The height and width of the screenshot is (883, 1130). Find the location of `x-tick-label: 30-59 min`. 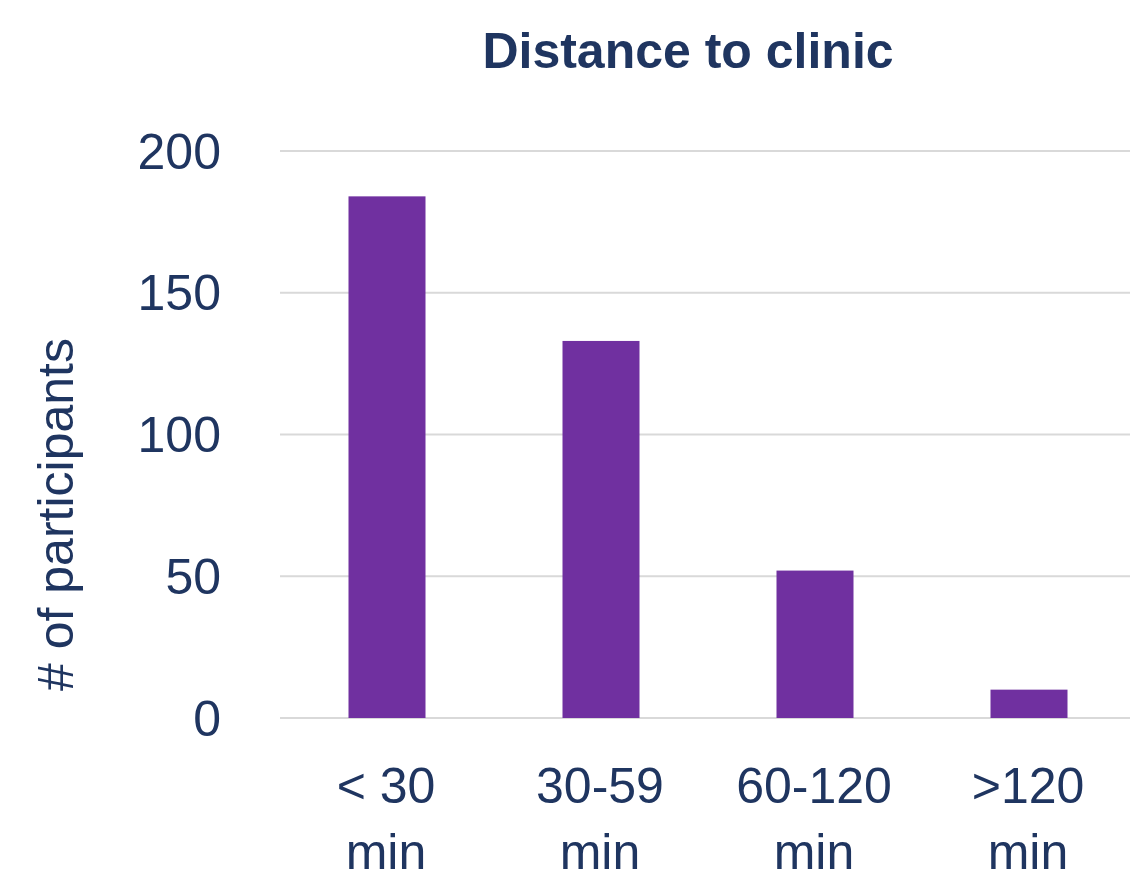

x-tick-label: 30-59 min is located at coordinates (600, 819).